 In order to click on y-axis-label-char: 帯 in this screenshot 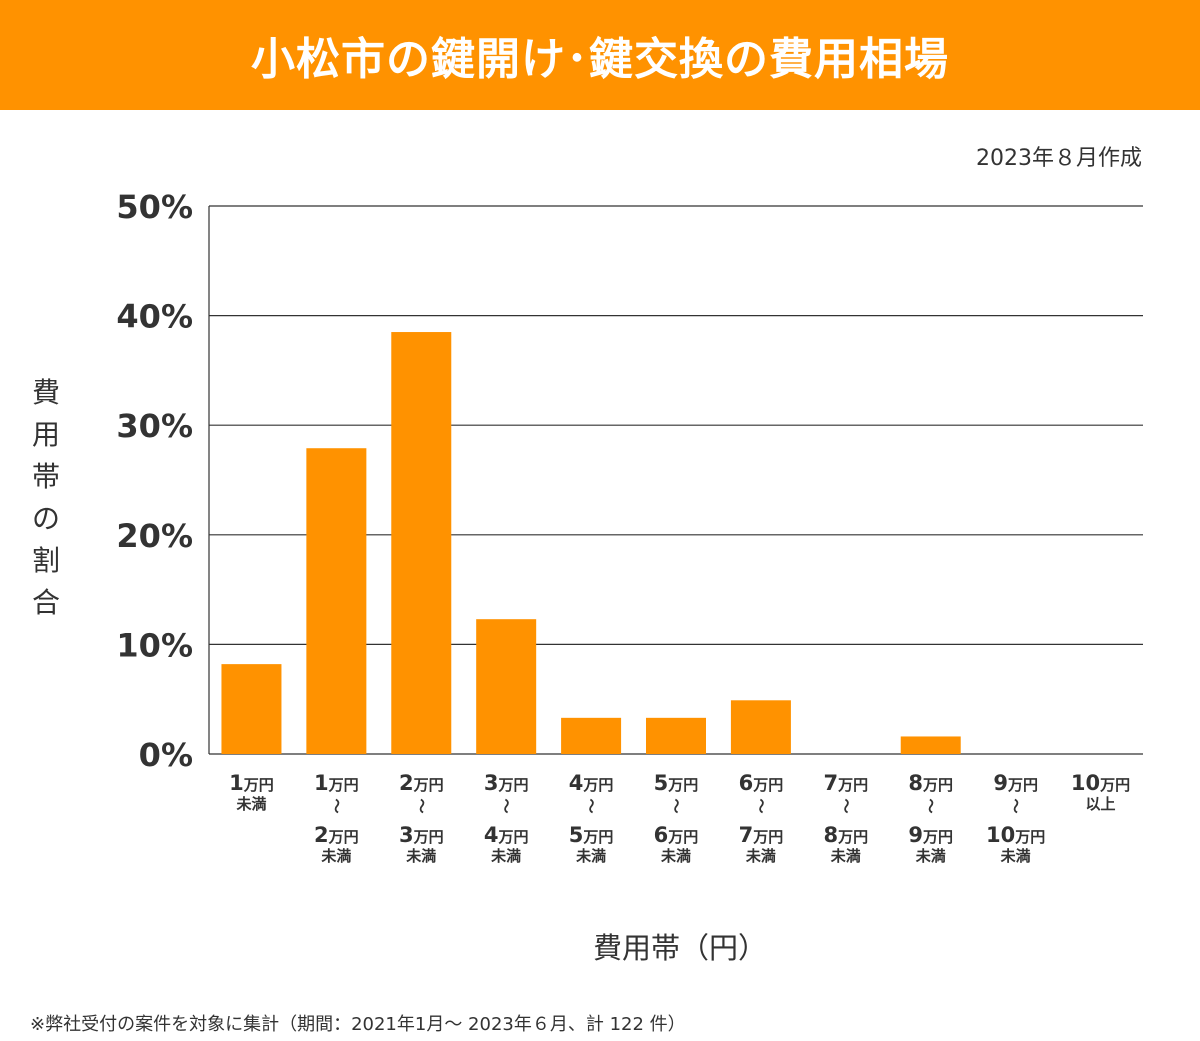, I will do `click(45, 476)`.